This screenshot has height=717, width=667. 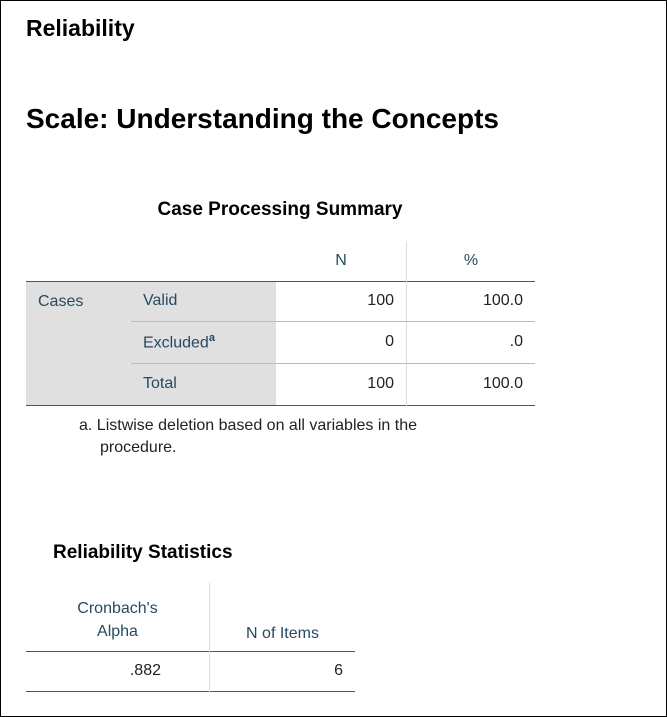 I want to click on row-label: Valid, so click(x=203, y=301).